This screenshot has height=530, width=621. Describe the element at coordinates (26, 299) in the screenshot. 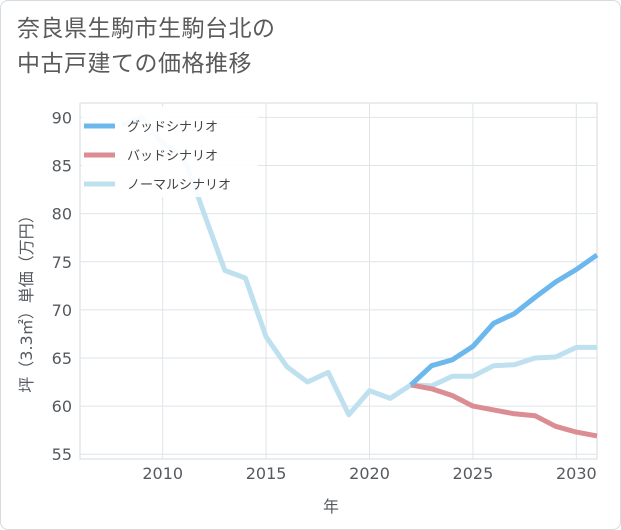

I see `y-axis-title: 坪（3.3㎡）単価（万円）` at that location.